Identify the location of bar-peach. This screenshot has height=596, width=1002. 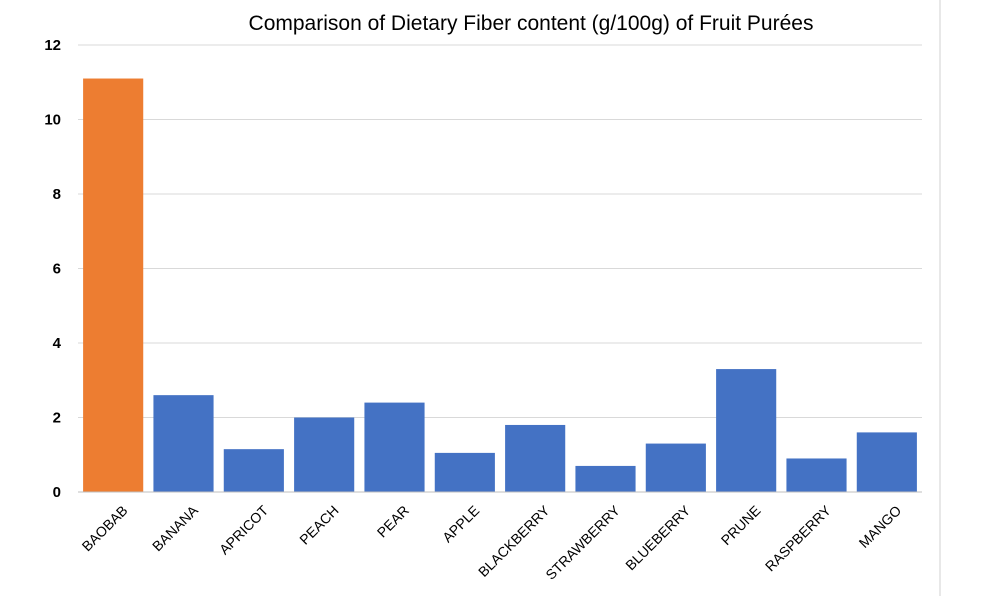
(324, 454).